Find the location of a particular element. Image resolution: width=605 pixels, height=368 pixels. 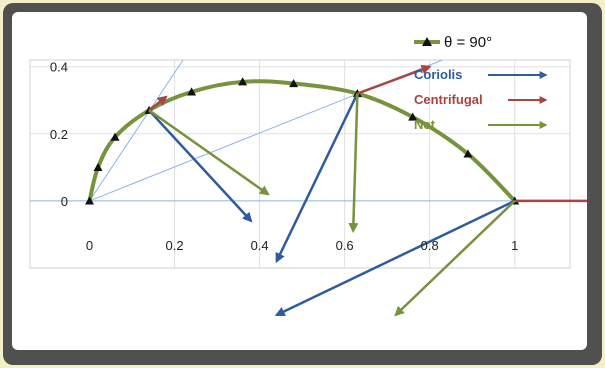

x-tick-label-0: 0 is located at coordinates (89, 245).